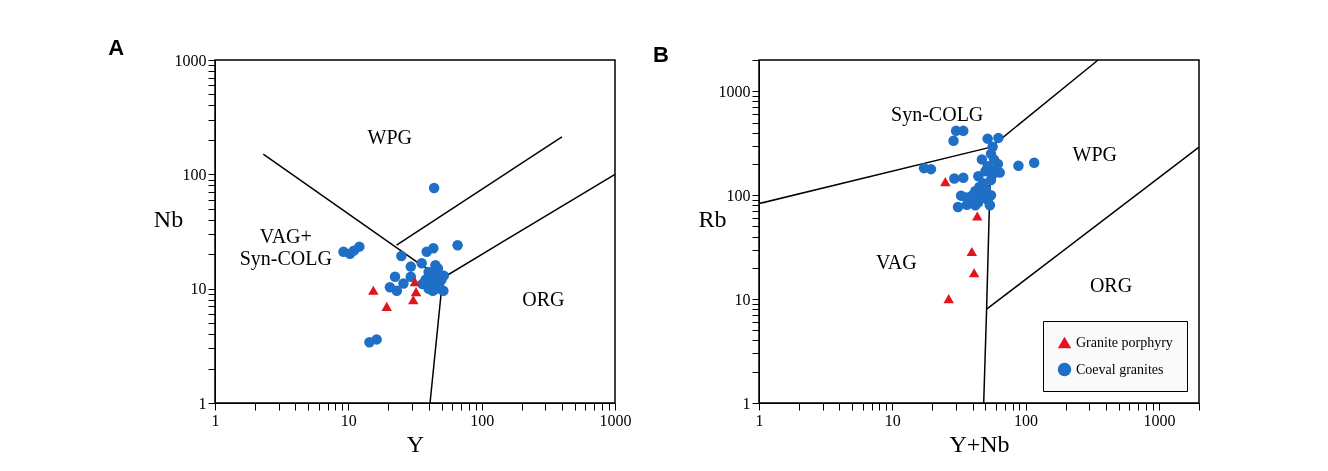  Describe the element at coordinates (168, 219) in the screenshot. I see `y-axis-title: Nb` at that location.